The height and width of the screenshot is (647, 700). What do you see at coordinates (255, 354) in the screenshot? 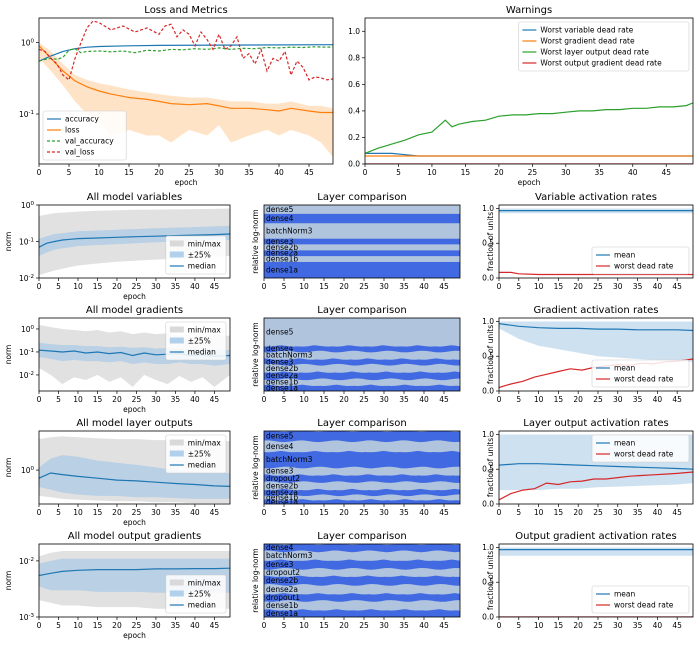
I see `y-axis-label: relative log-norm` at bounding box center [255, 354].